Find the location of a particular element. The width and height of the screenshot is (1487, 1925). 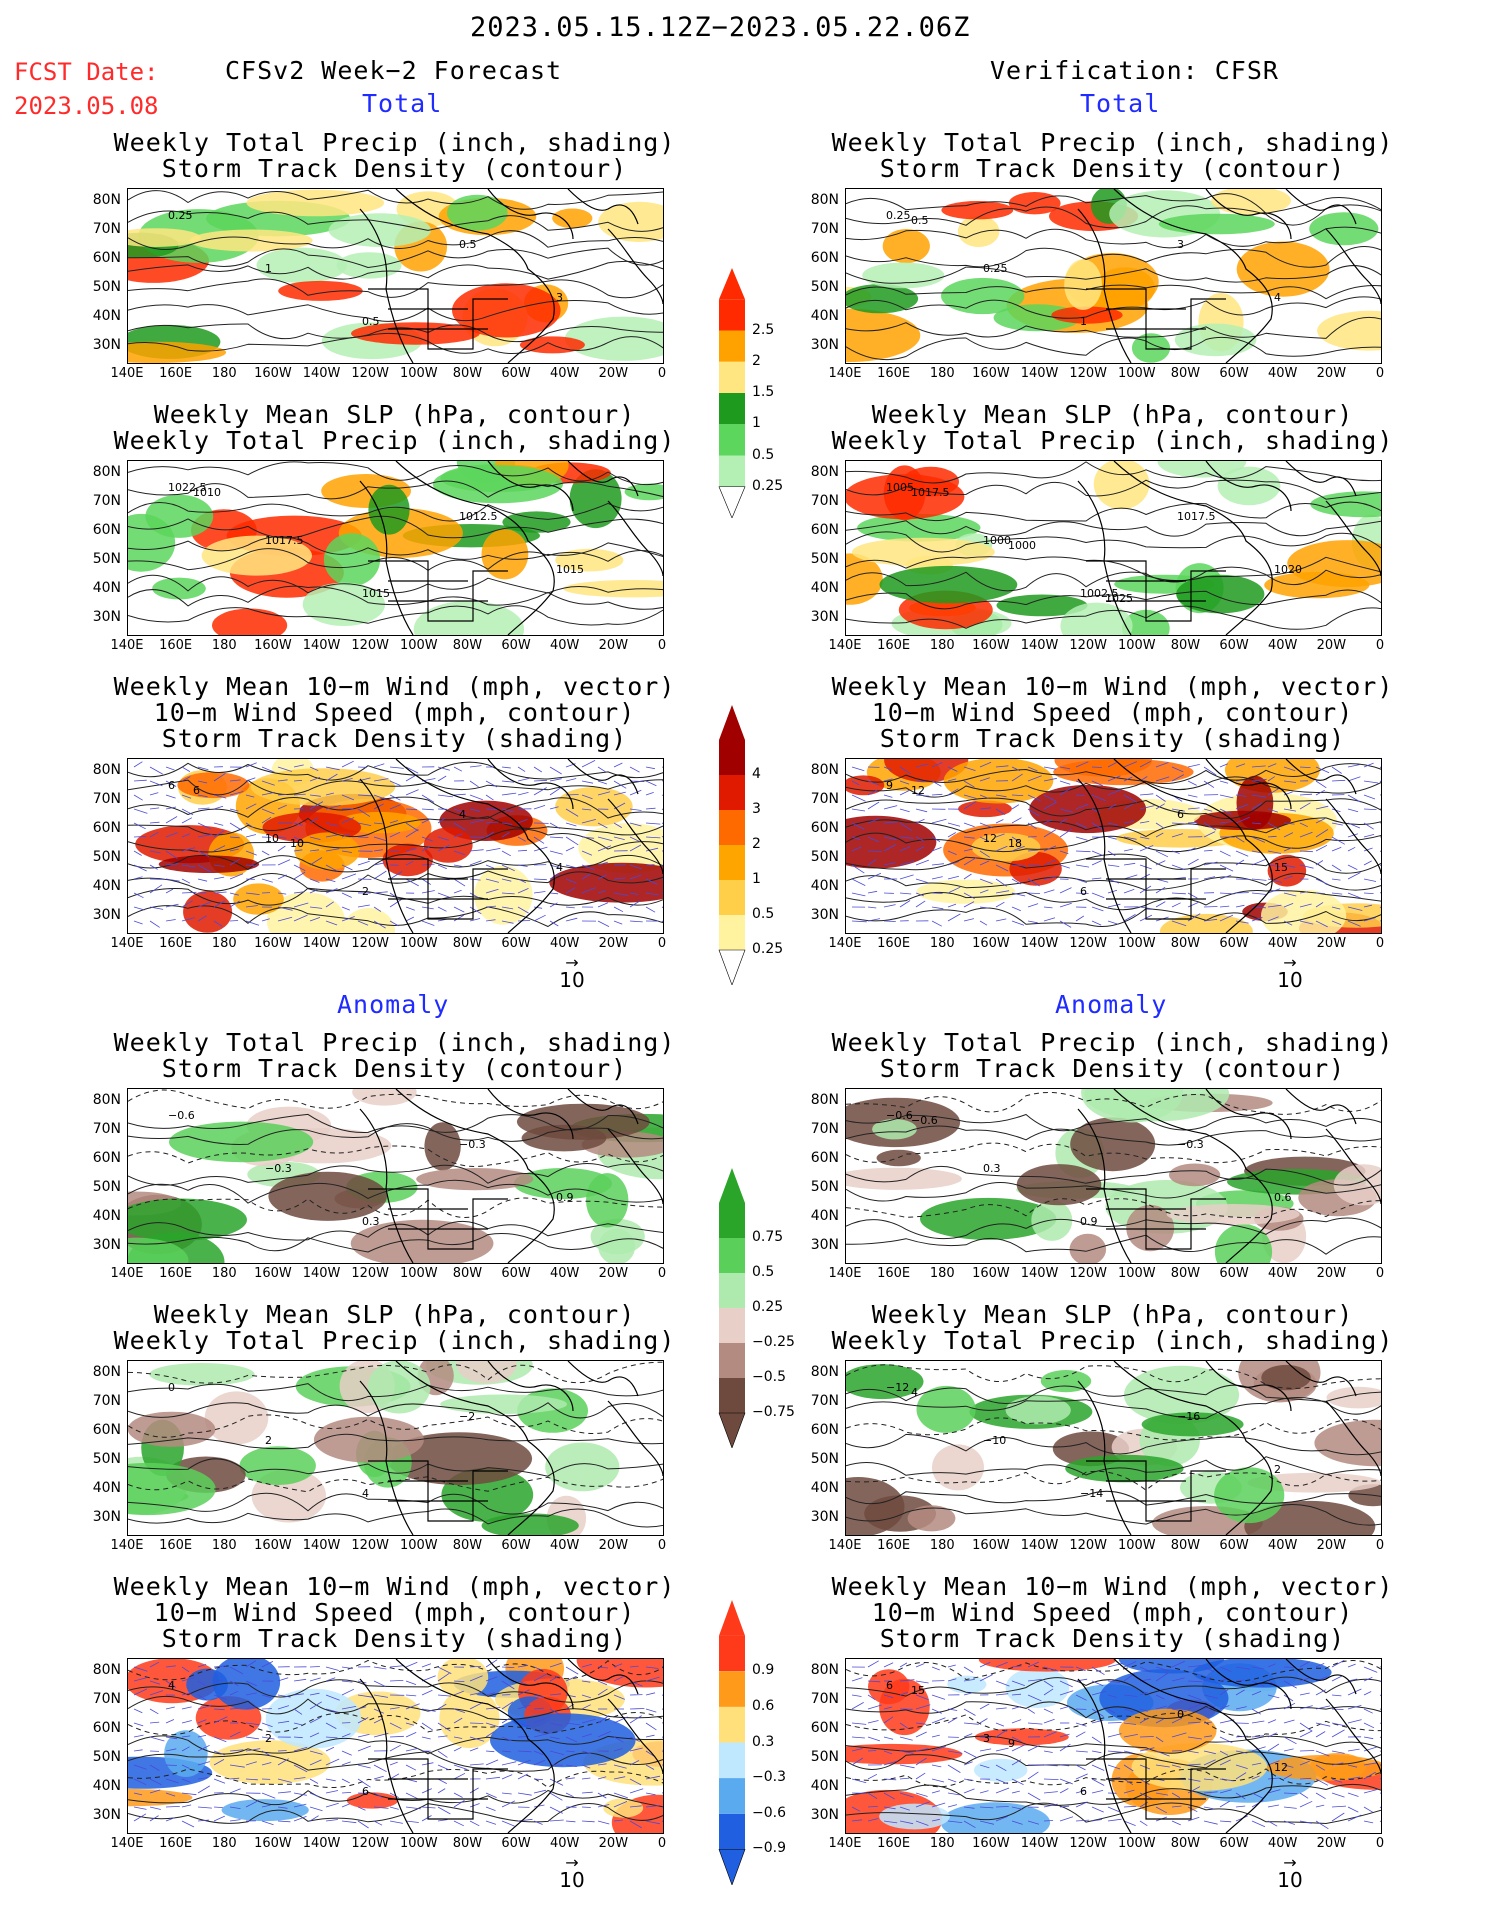

right-column-title: Verification: CFSR is located at coordinates (1134, 70).